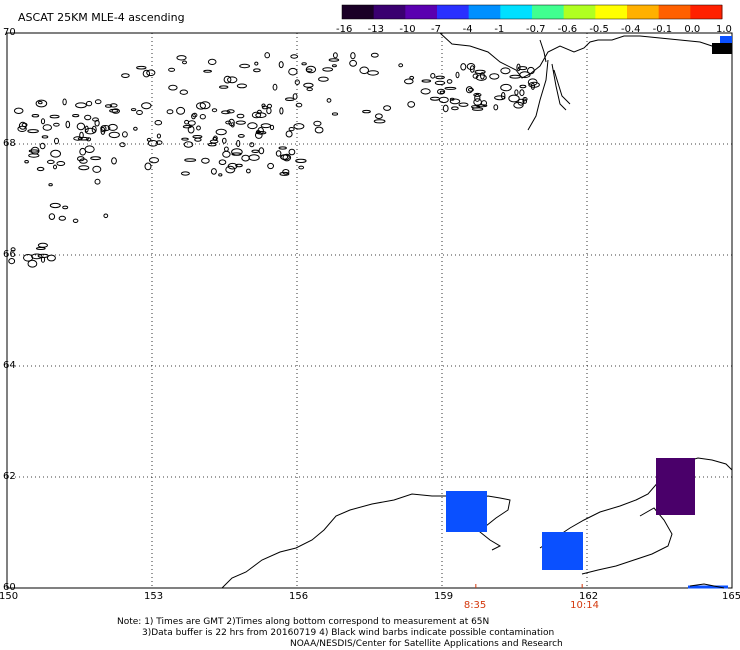  Describe the element at coordinates (529, 586) in the screenshot. I see `pass-time-marks` at that location.